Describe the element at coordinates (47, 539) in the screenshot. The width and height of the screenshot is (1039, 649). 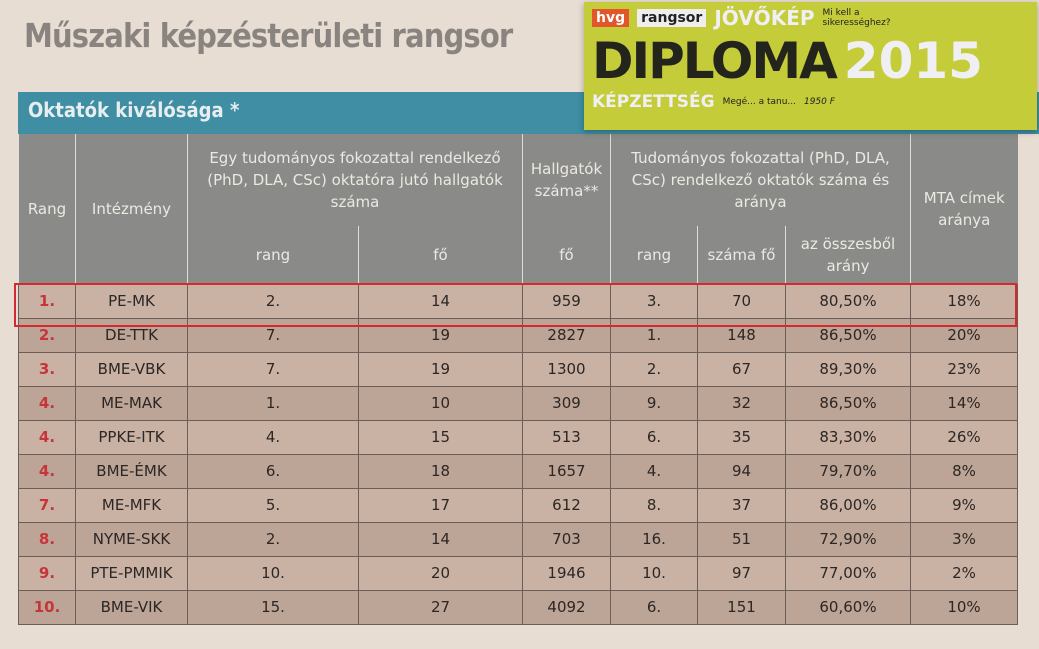
I see `rank-cell: 8.` at that location.